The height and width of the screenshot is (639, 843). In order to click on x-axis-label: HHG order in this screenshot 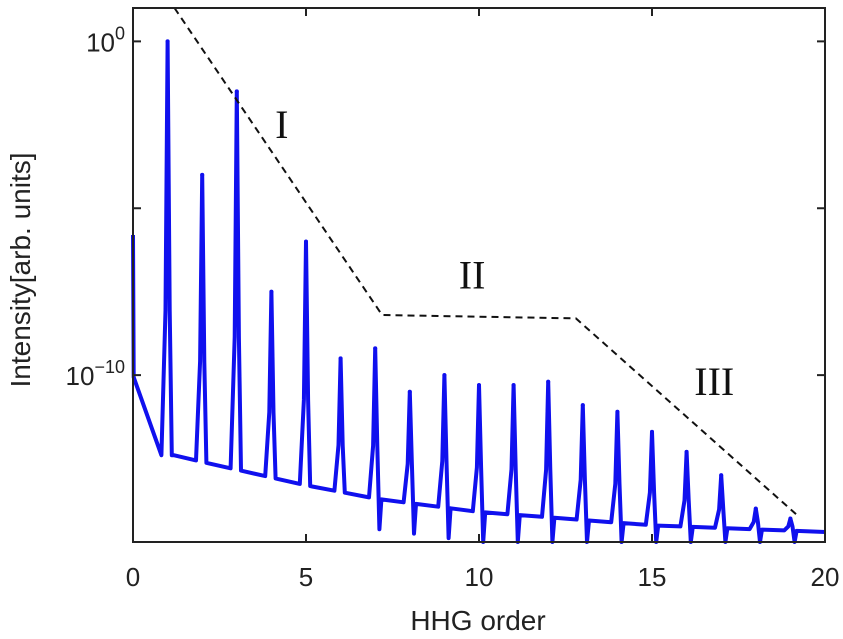, I will do `click(477, 620)`.